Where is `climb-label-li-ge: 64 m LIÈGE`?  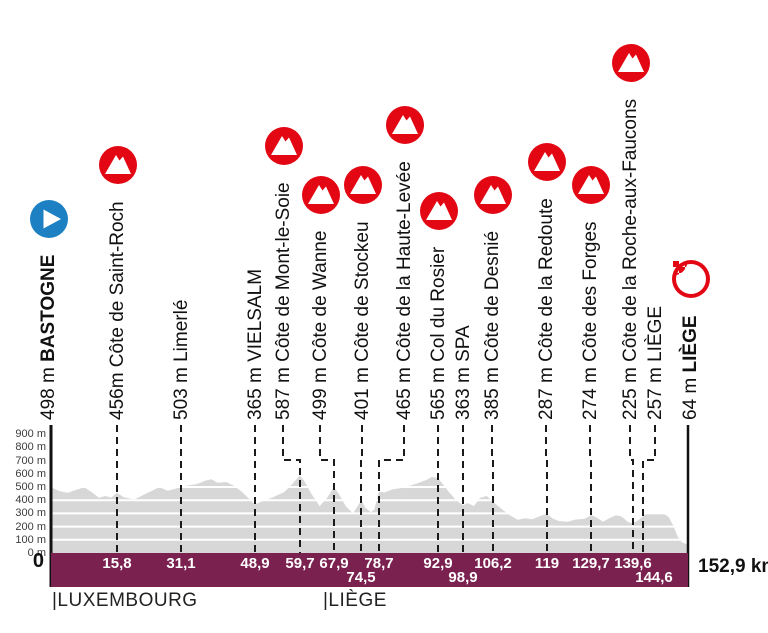 climb-label-li-ge: 64 m LIÈGE is located at coordinates (690, 367).